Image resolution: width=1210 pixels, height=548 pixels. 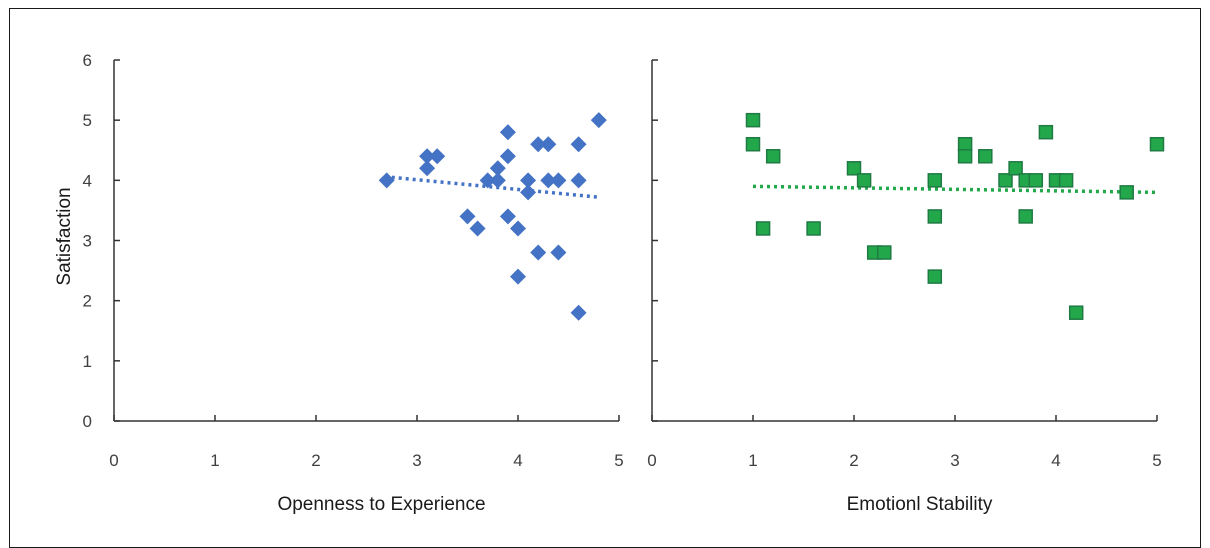 What do you see at coordinates (955, 189) in the screenshot?
I see `trendline` at bounding box center [955, 189].